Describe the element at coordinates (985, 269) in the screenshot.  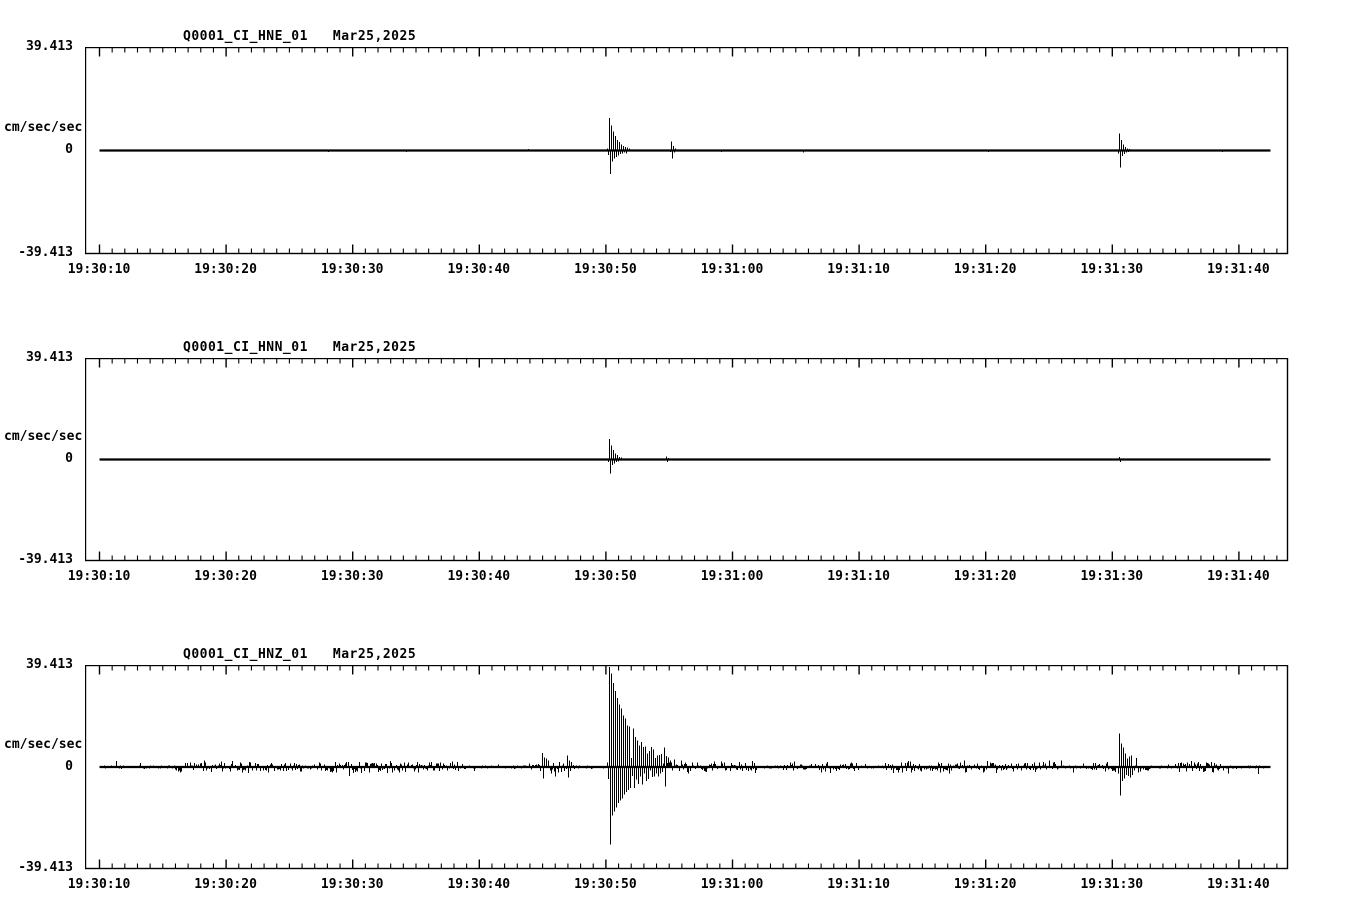
I see `x-axis-tick-label-hne-7: 19:31:20` at that location.